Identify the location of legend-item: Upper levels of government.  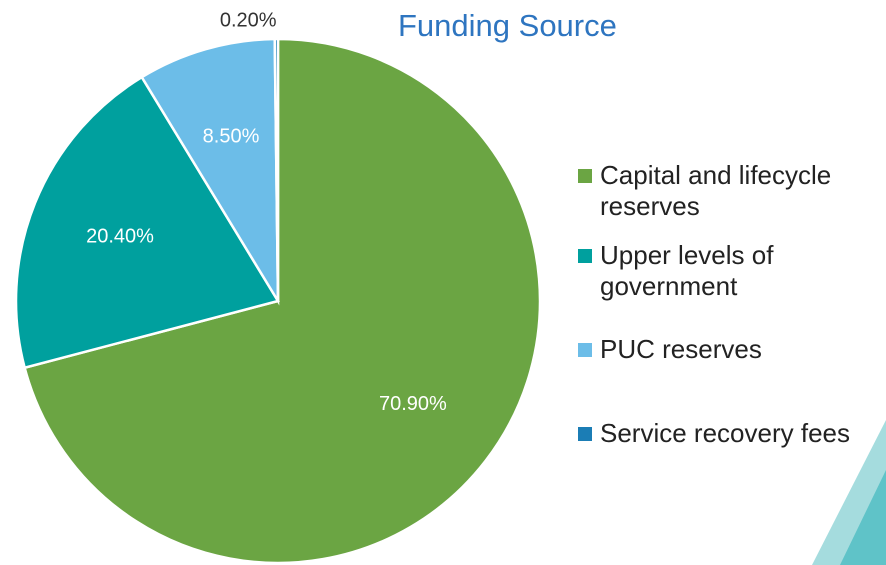
(732, 271).